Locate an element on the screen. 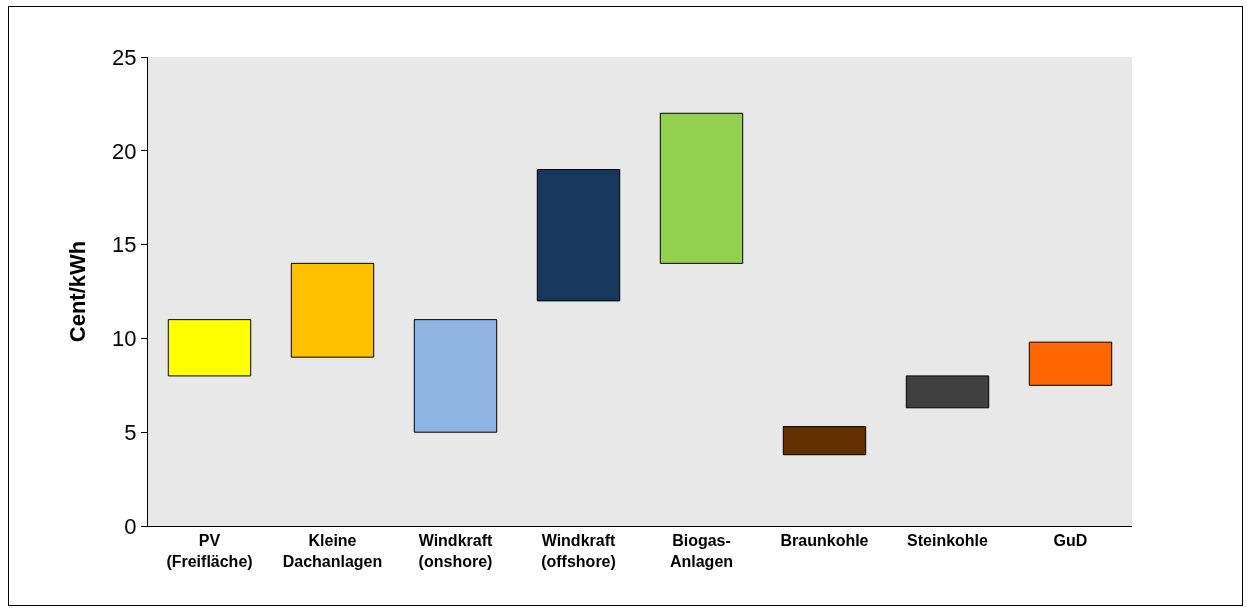 The height and width of the screenshot is (610, 1247). x-tick-label: Braunkohle is located at coordinates (824, 541).